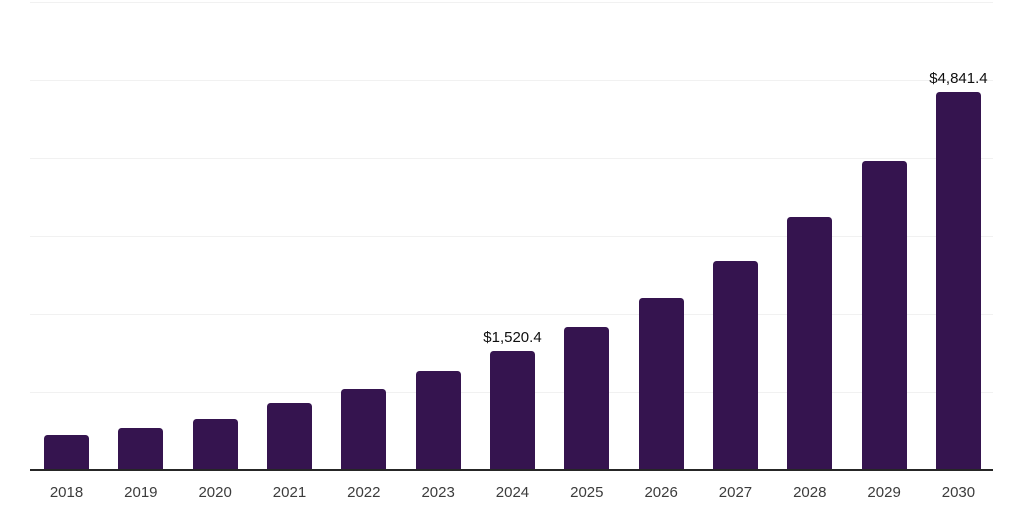  I want to click on x-tick-label: 2025, so click(587, 492).